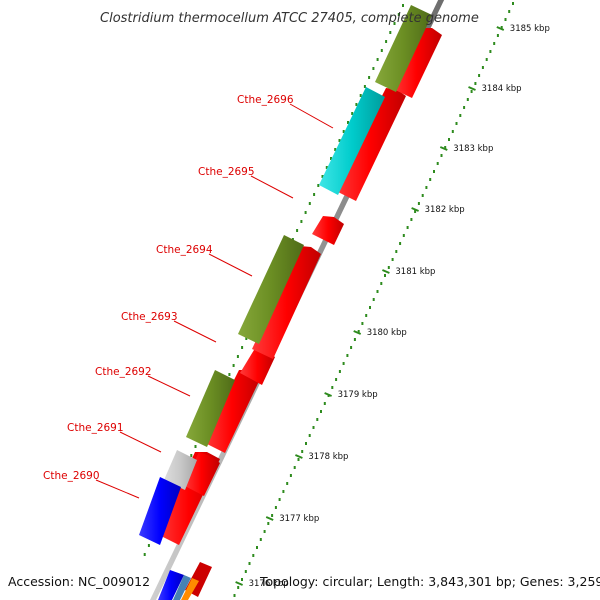  What do you see at coordinates (328, 457) in the screenshot?
I see `kbp-label: 3178 kbp` at bounding box center [328, 457].